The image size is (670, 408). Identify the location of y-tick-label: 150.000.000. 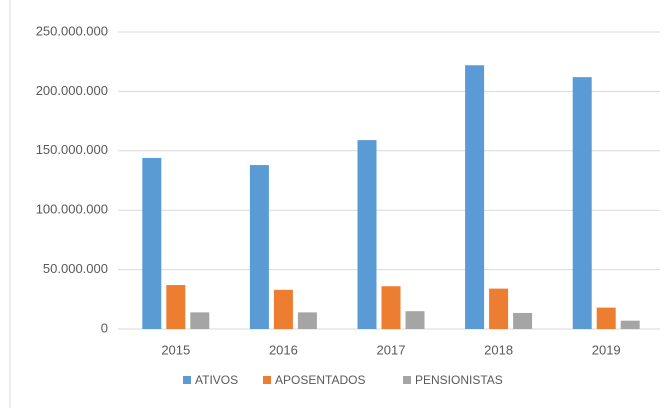
(72, 149).